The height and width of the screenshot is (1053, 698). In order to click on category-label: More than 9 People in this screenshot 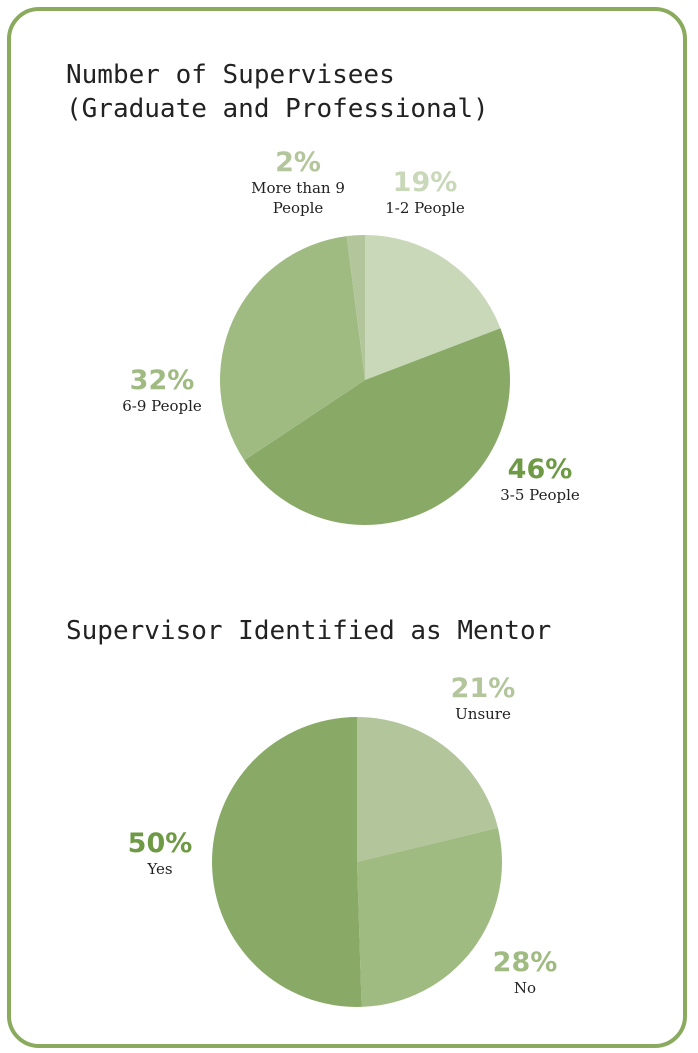, I will do `click(298, 198)`.